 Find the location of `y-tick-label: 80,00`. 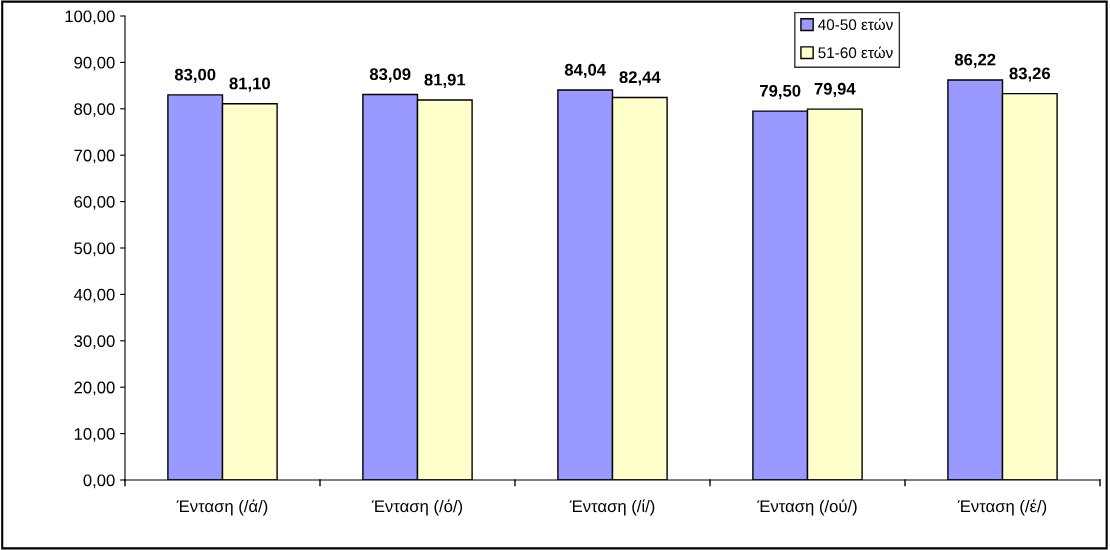

y-tick-label: 80,00 is located at coordinates (94, 110).